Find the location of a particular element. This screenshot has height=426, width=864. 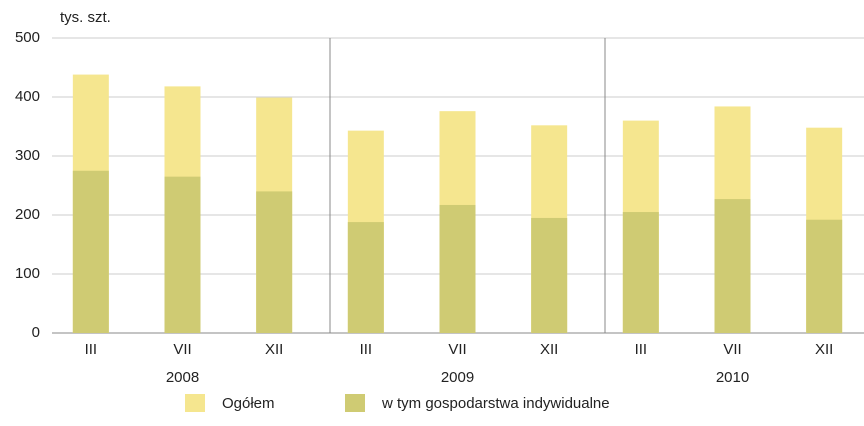

y-tick-label: 300 is located at coordinates (27, 155).